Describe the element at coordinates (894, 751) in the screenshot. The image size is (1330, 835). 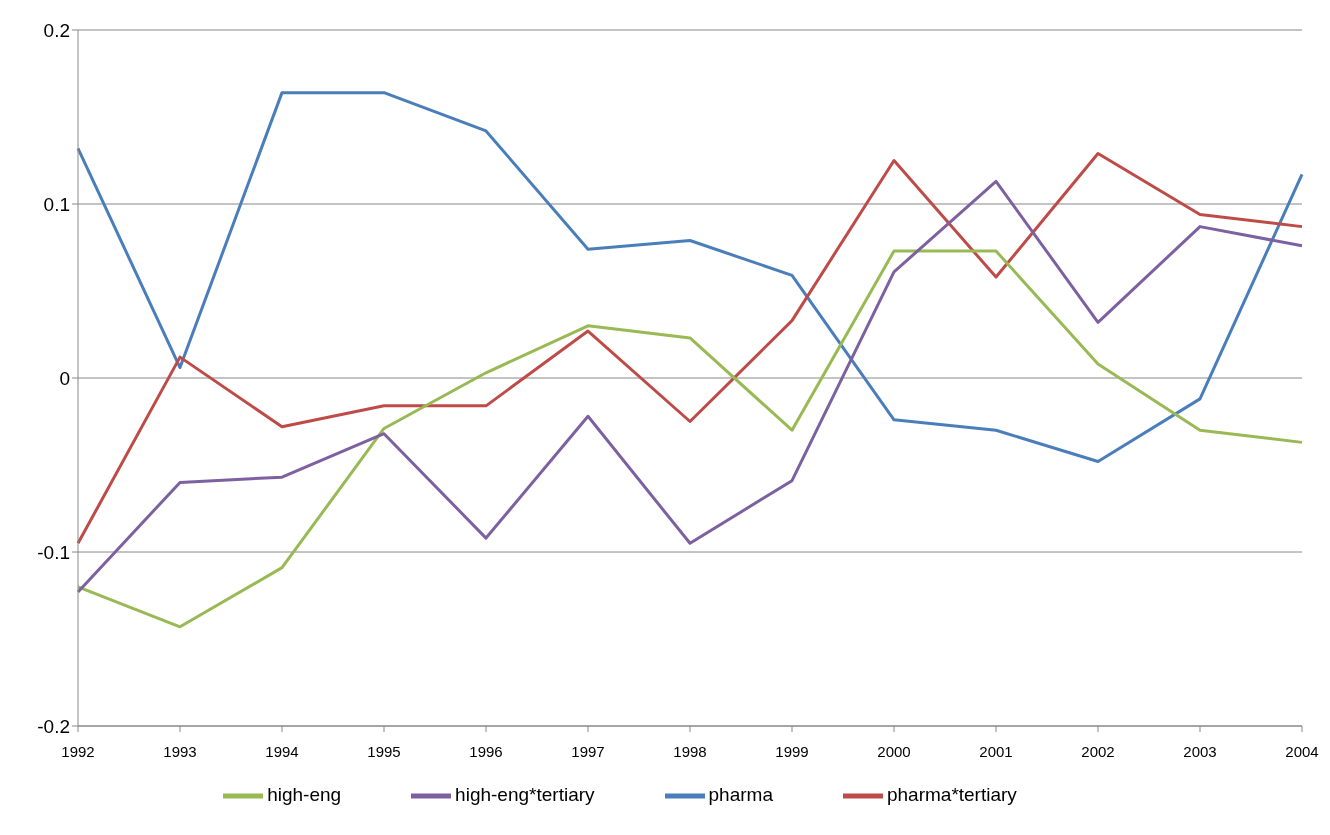
I see `x-tick-label: 2000` at that location.